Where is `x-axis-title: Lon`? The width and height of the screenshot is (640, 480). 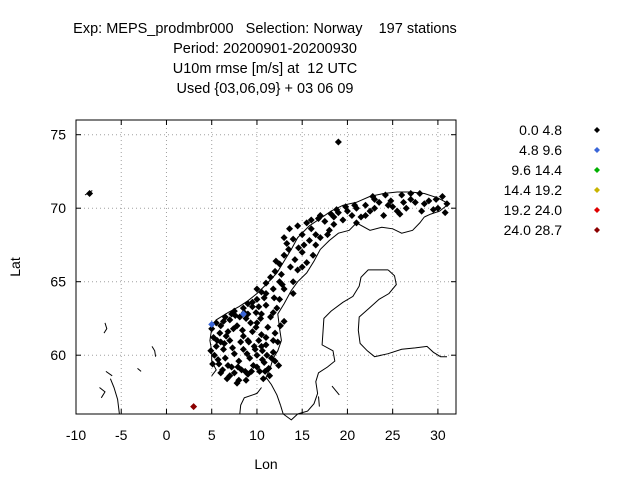
x-axis-title: Lon is located at coordinates (265, 464).